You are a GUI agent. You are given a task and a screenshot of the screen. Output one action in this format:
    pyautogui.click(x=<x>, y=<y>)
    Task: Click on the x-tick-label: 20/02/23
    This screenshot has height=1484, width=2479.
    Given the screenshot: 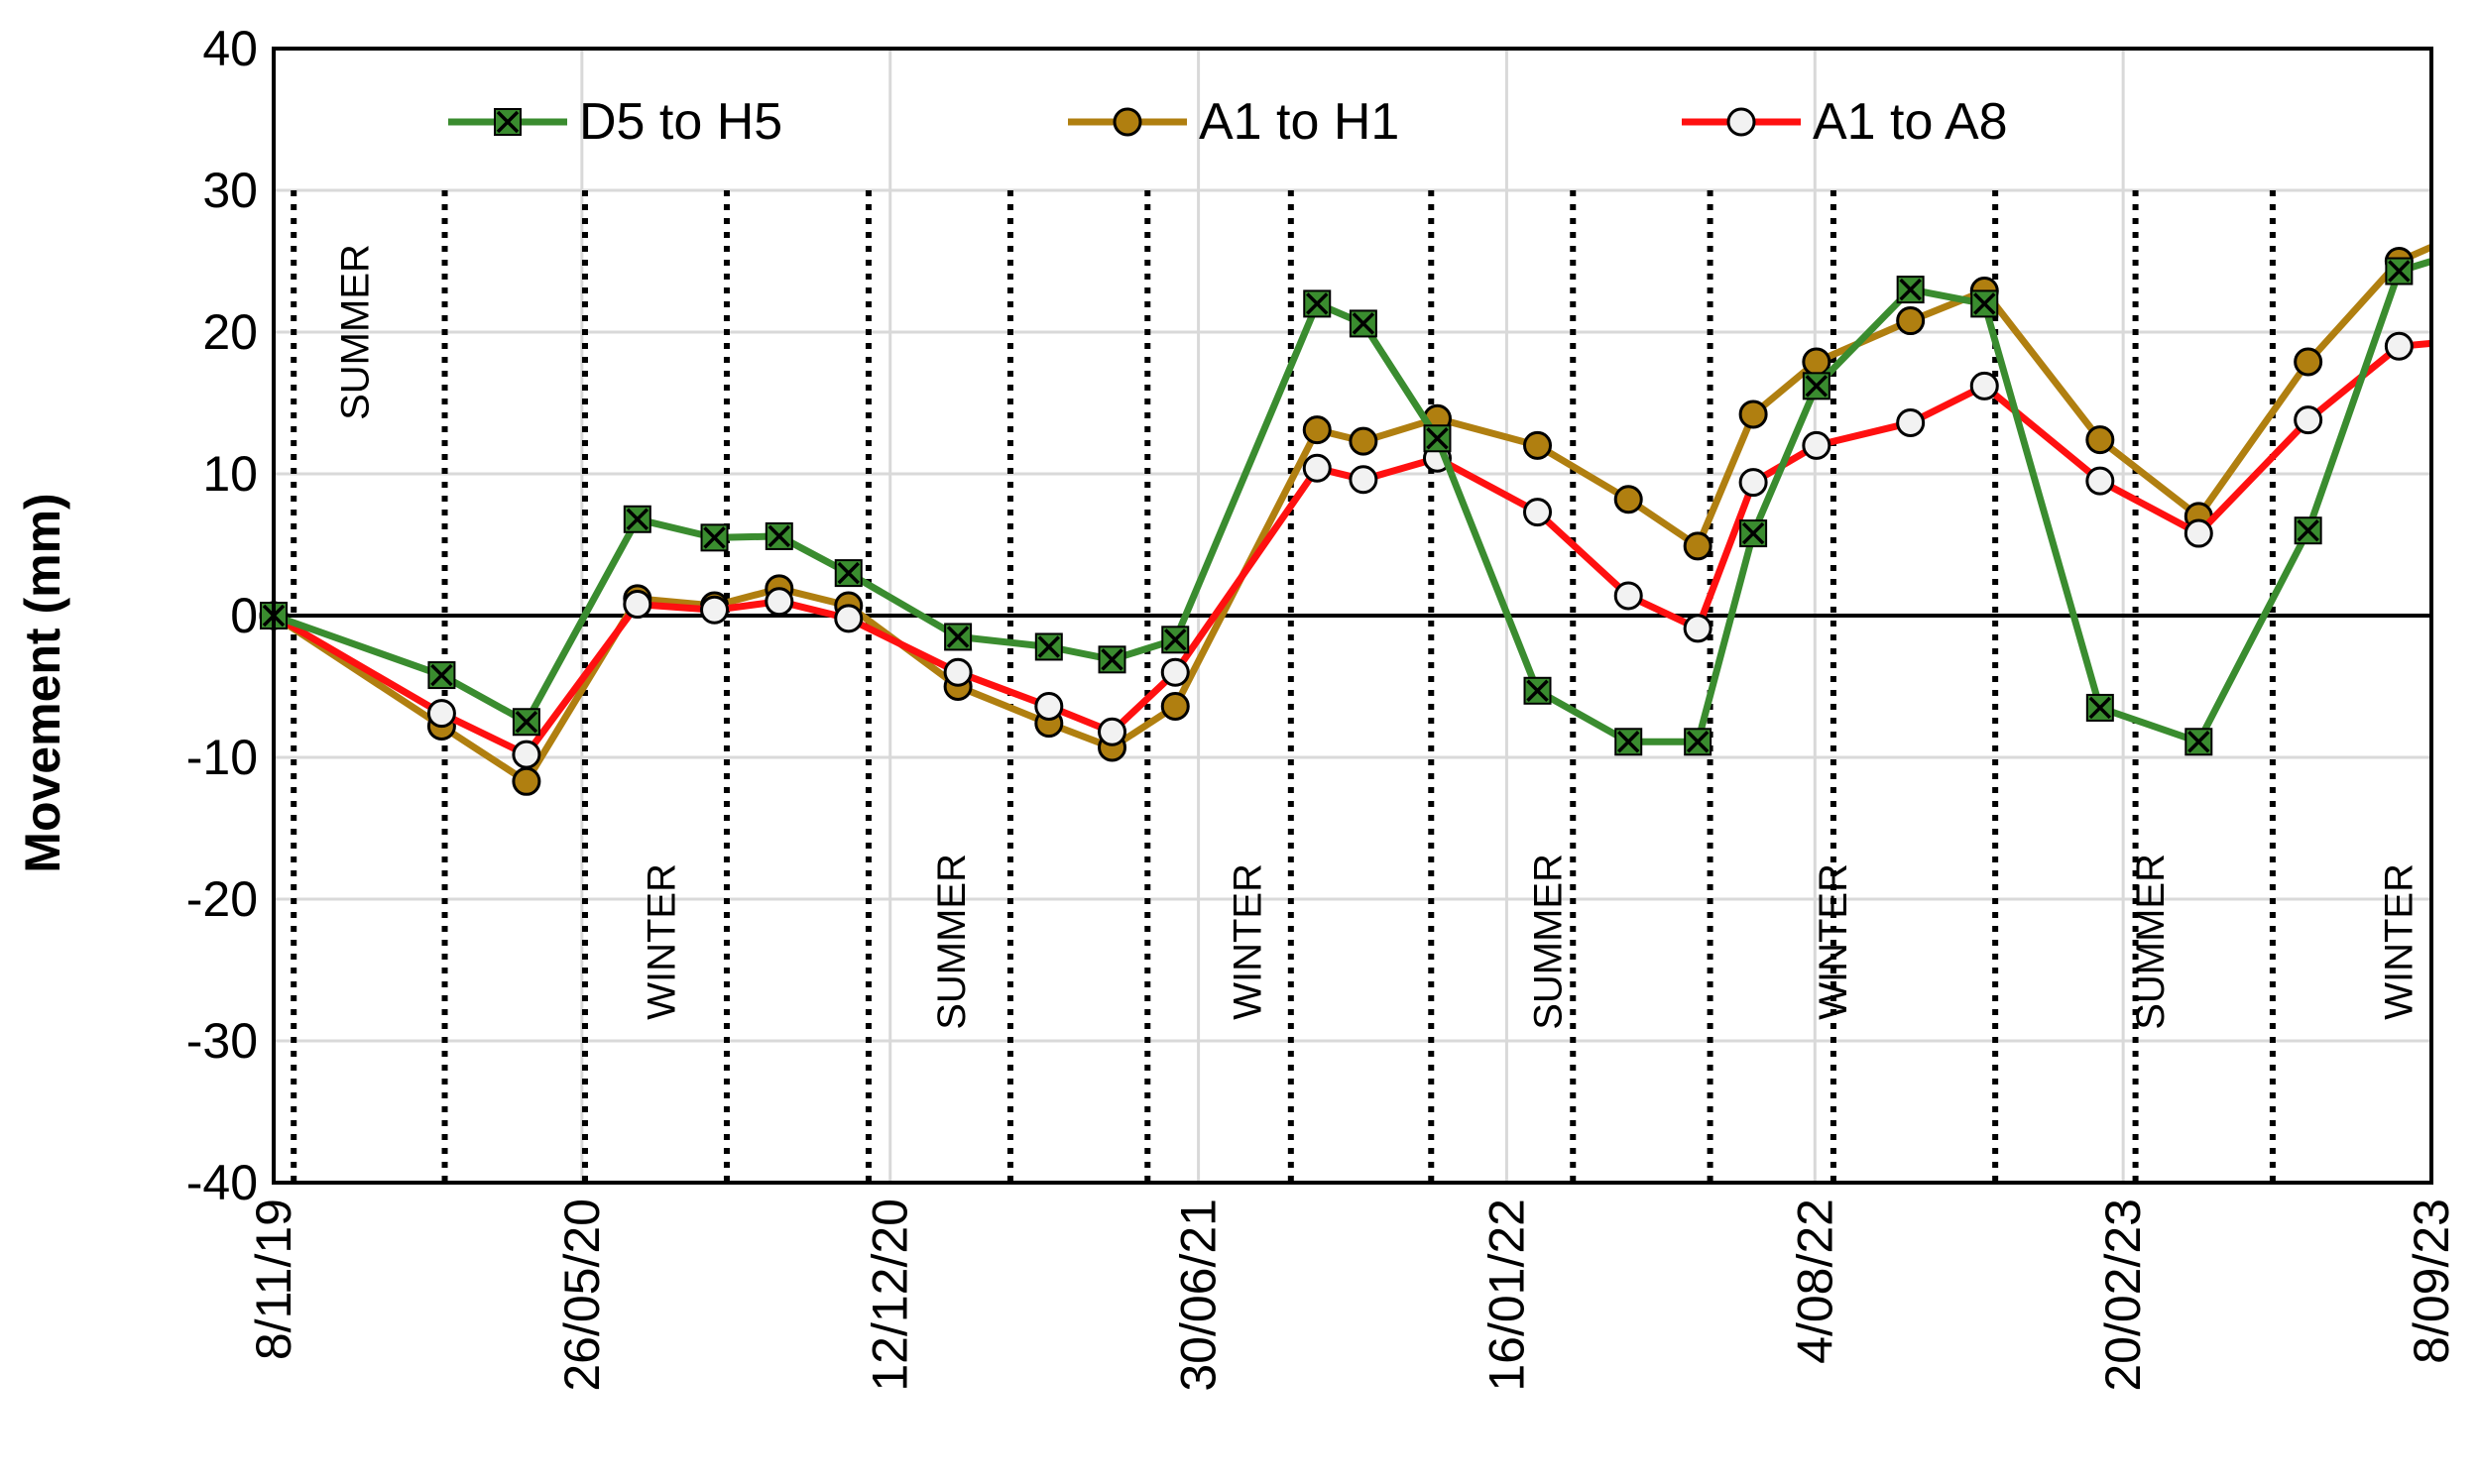 What is the action you would take?
    pyautogui.click(x=2123, y=1295)
    